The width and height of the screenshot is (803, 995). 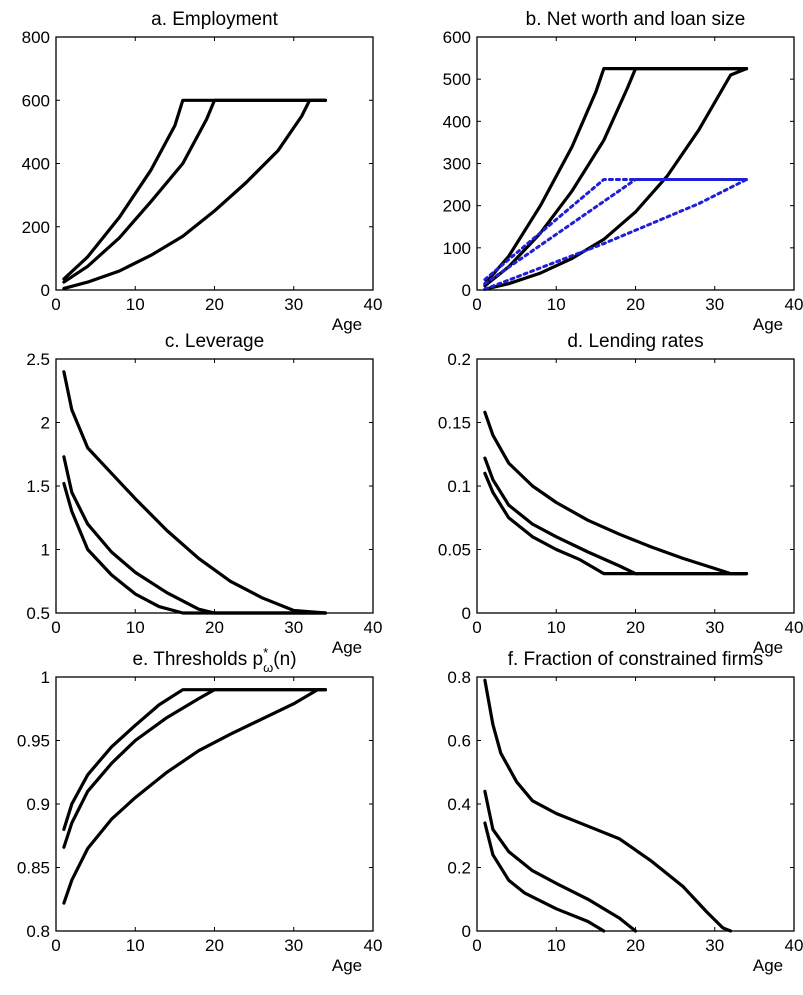 I want to click on chart-title-a: a. Employment, so click(x=214, y=19).